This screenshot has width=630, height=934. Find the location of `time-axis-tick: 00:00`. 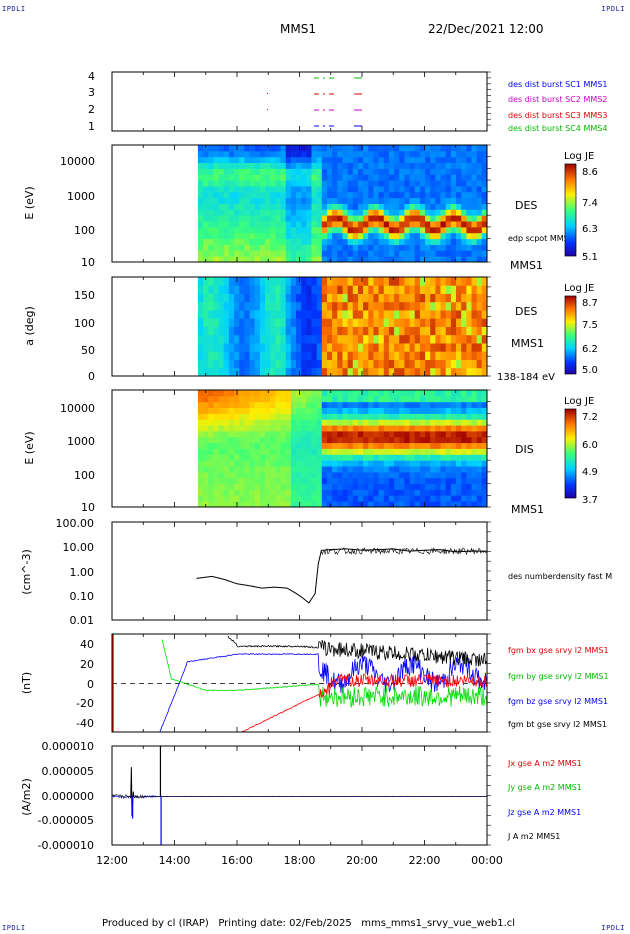

time-axis-tick: 00:00 is located at coordinates (487, 860).